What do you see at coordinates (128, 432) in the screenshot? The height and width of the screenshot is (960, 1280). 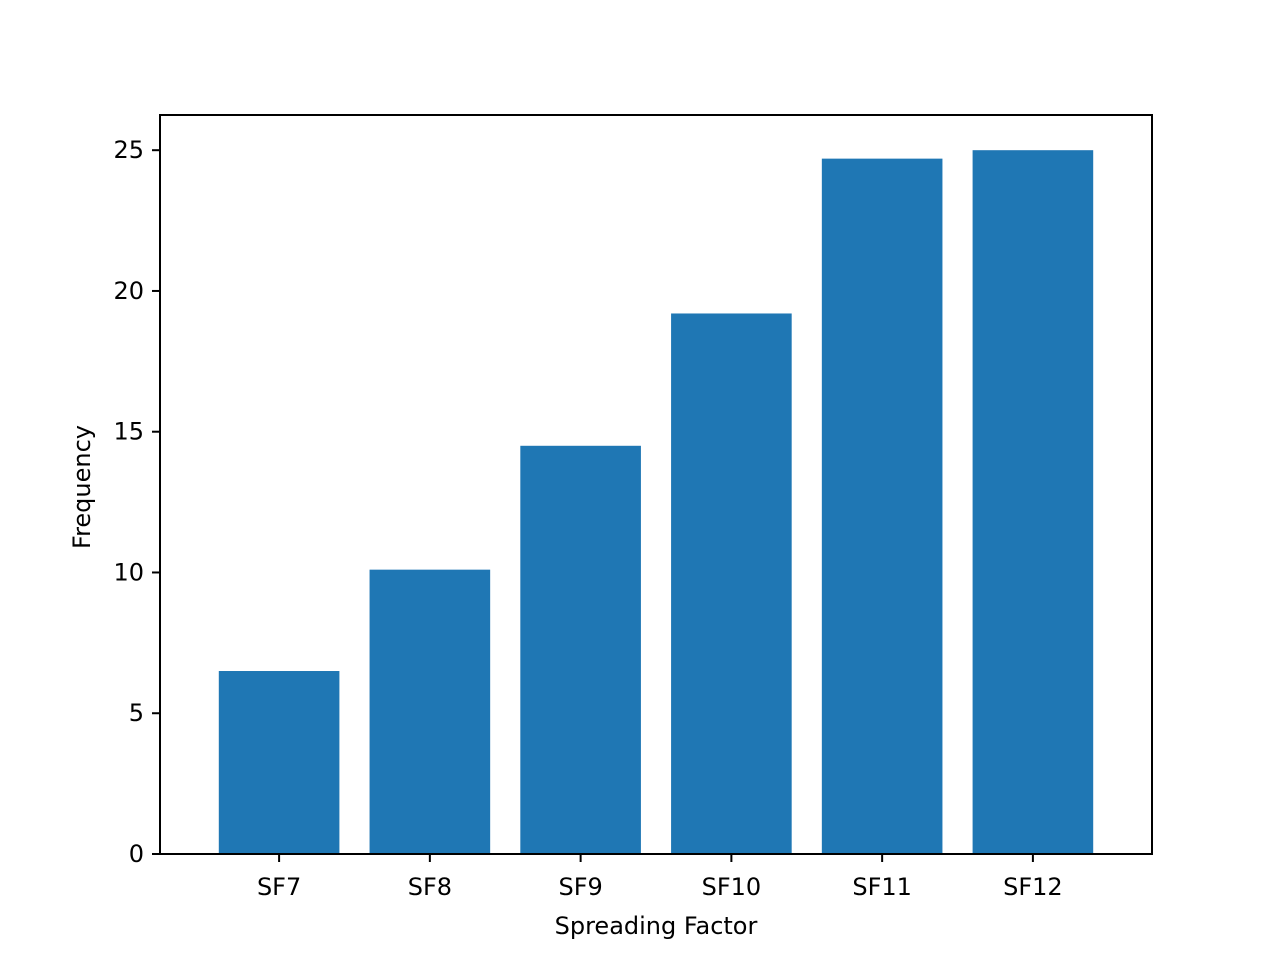 I see `y-tick-label: 15` at bounding box center [128, 432].